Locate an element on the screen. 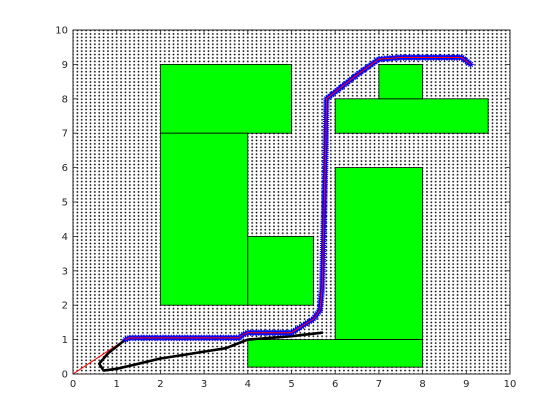  y-tick-label: 10 is located at coordinates (61, 31).